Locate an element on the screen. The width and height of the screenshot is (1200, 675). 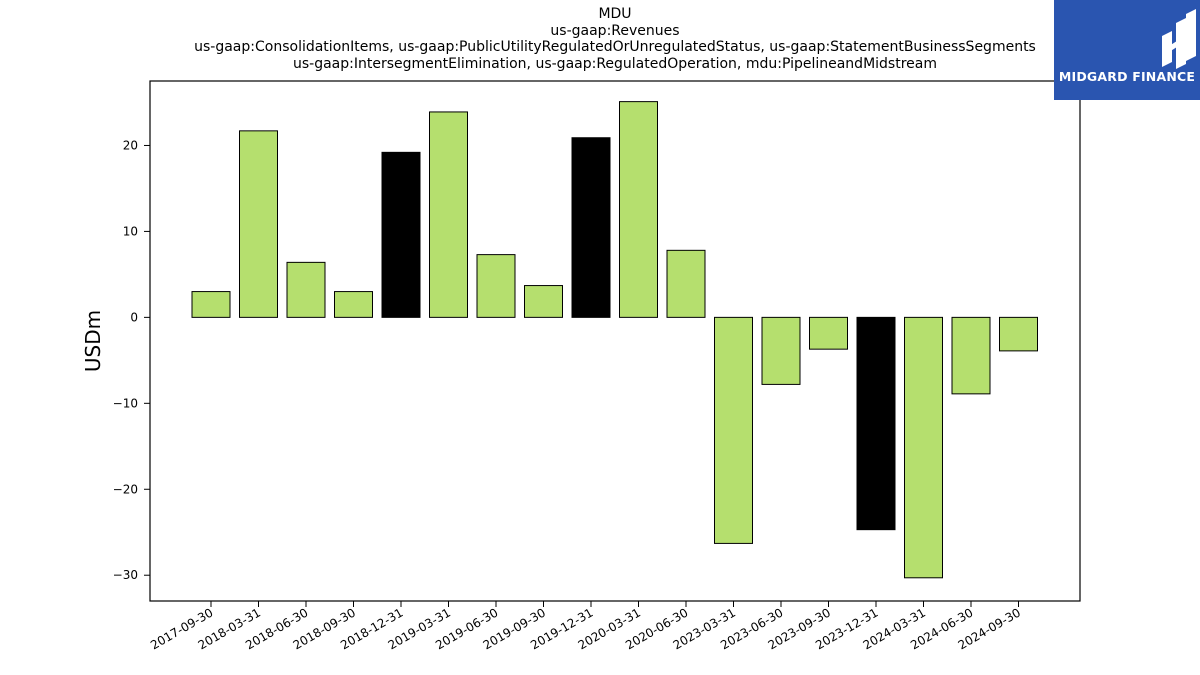
y-tick-label: 20 is located at coordinates (130, 145).